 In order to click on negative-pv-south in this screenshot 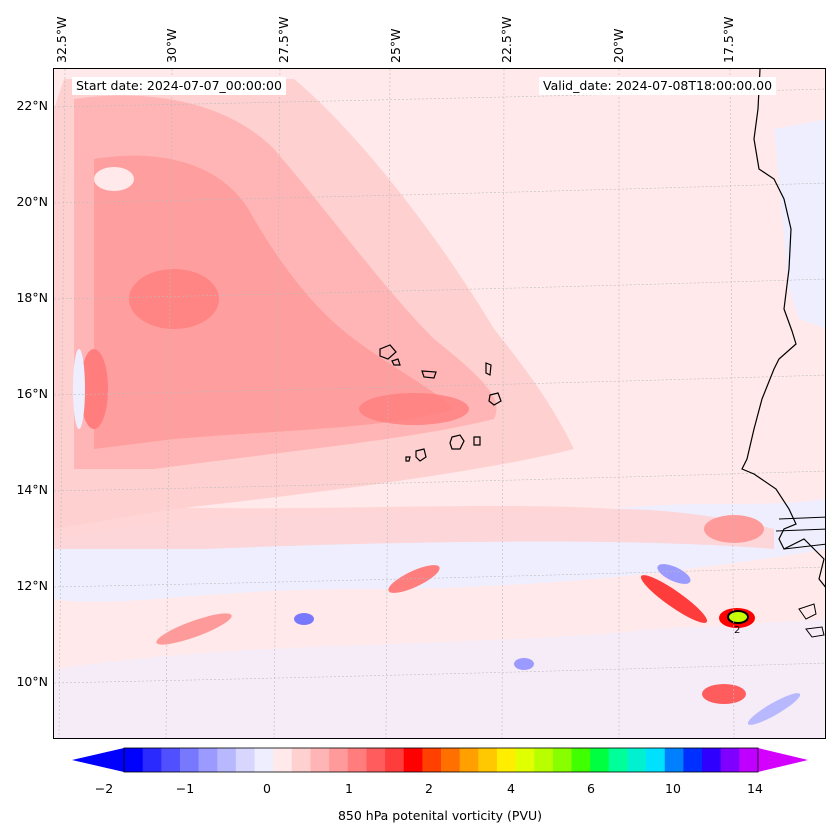, I will do `click(439, 678)`.